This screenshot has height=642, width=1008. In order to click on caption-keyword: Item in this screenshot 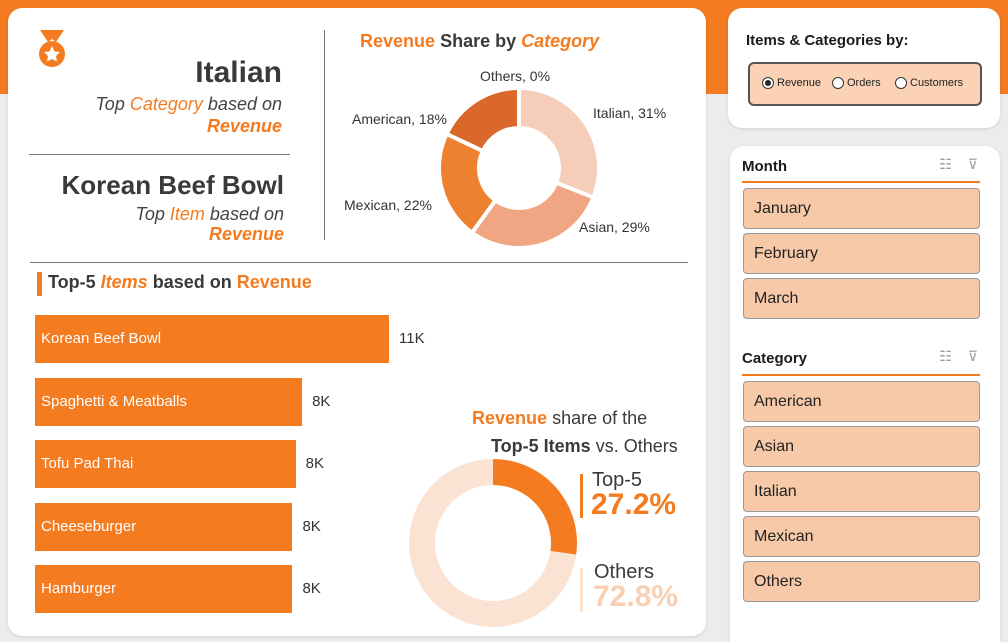, I will do `click(187, 214)`.